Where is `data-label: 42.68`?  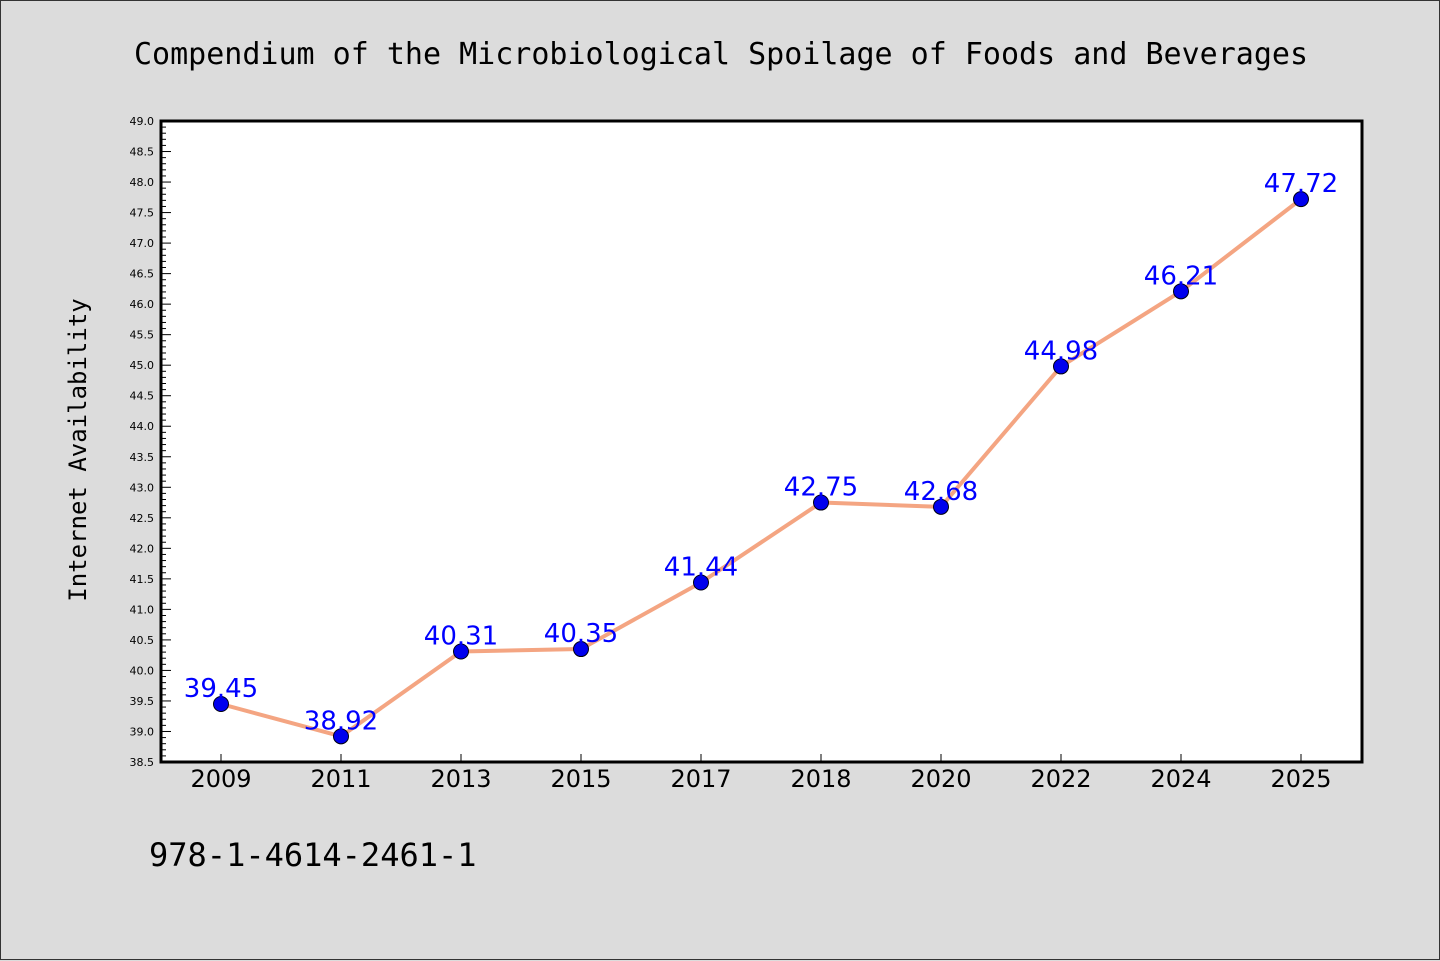 data-label: 42.68 is located at coordinates (941, 492).